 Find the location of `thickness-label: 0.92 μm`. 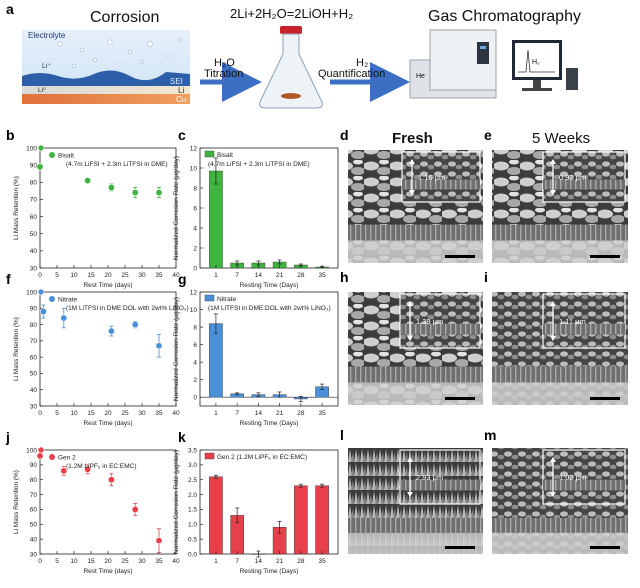

thickness-label: 0.92 μm is located at coordinates (572, 177).